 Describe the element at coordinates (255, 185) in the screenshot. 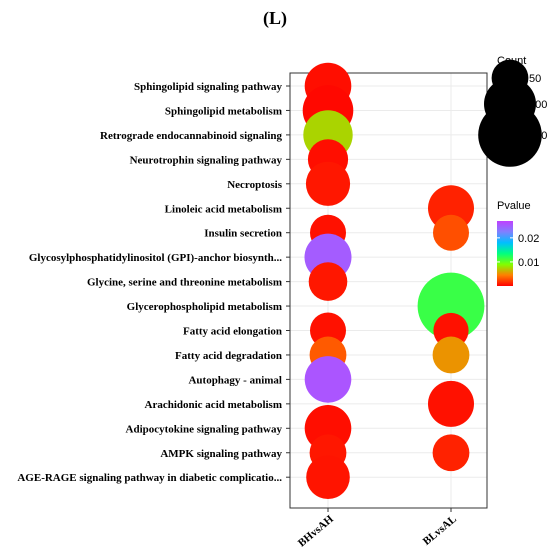

I see `y-tick-label: Necroptosis` at that location.